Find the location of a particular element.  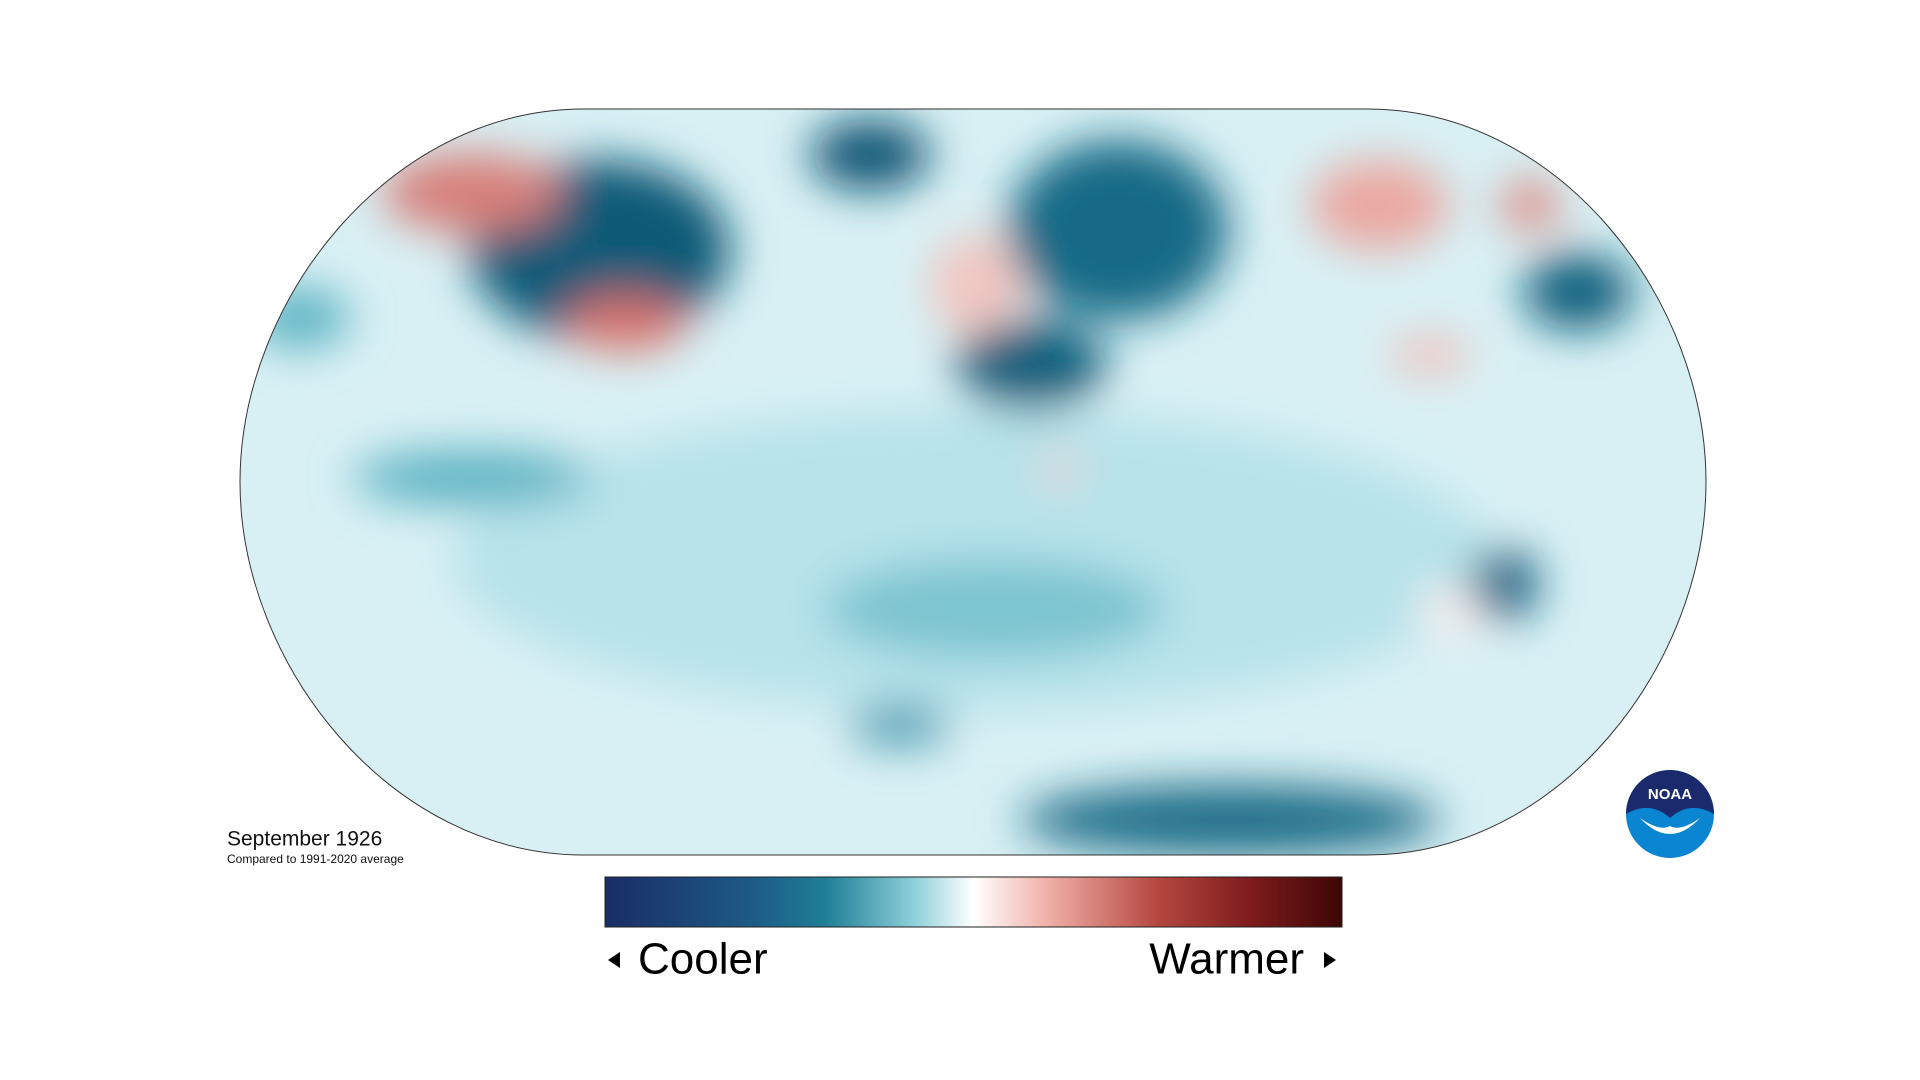

noaa-logo: NOAA is located at coordinates (1670, 814).